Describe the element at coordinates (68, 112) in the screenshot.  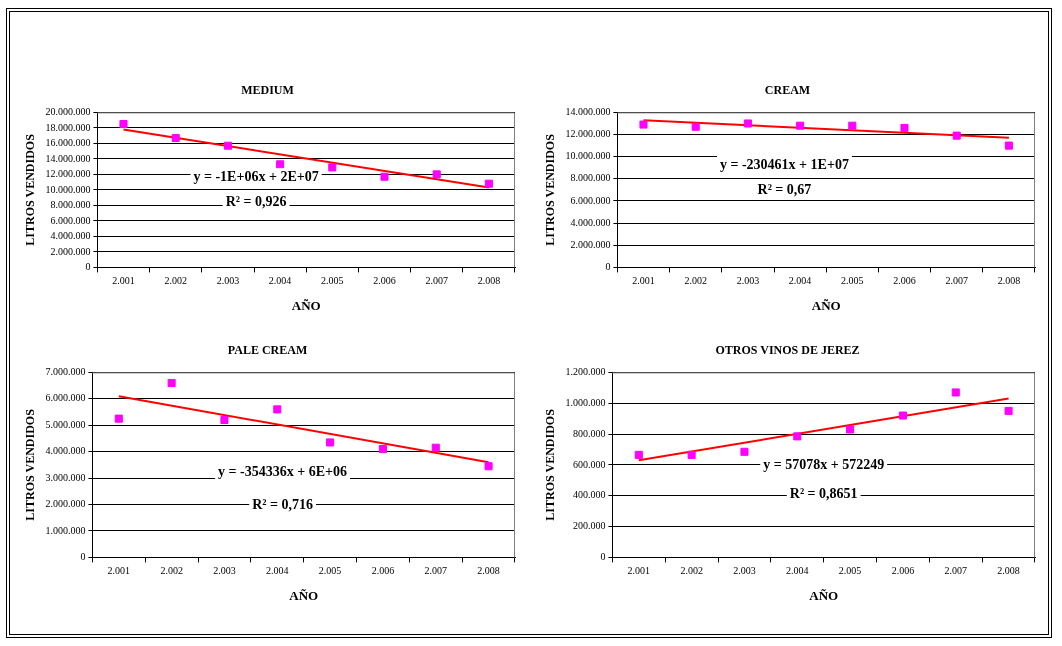
I see `y-tick-label: 20.000.000` at that location.